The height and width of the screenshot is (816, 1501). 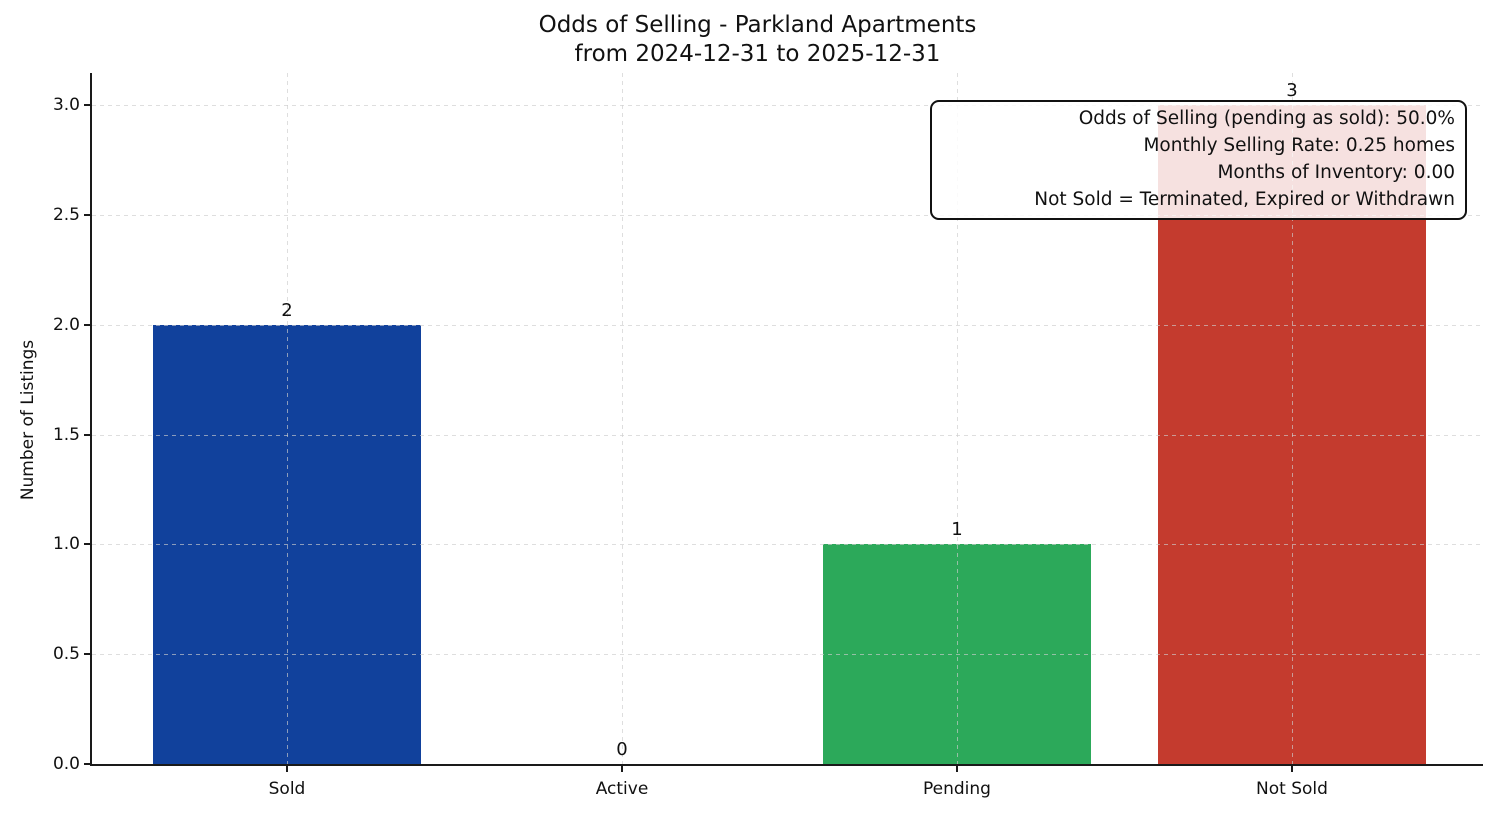 I want to click on y-tick-label: 2.0, so click(x=66, y=324).